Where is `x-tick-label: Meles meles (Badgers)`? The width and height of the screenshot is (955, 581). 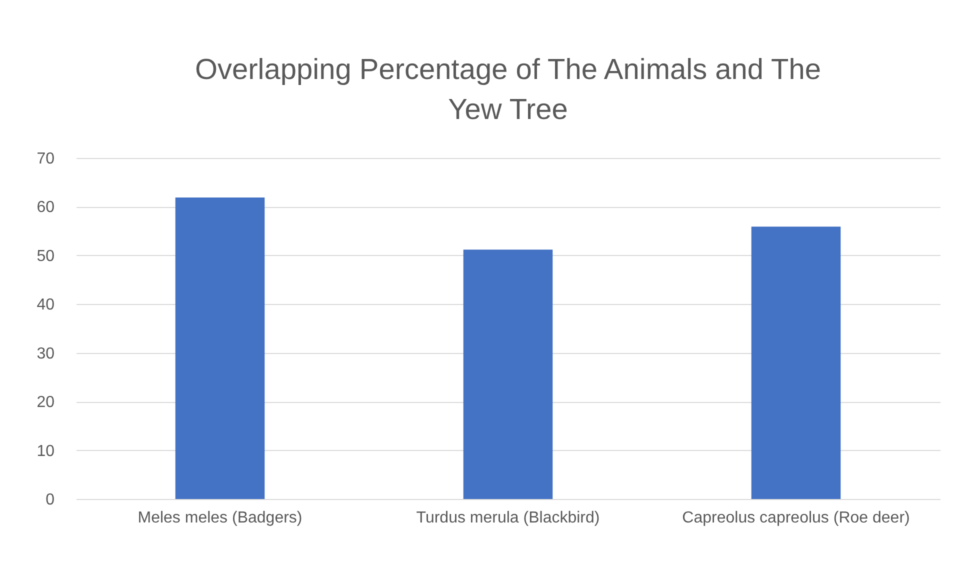 x-tick-label: Meles meles (Badgers) is located at coordinates (220, 518).